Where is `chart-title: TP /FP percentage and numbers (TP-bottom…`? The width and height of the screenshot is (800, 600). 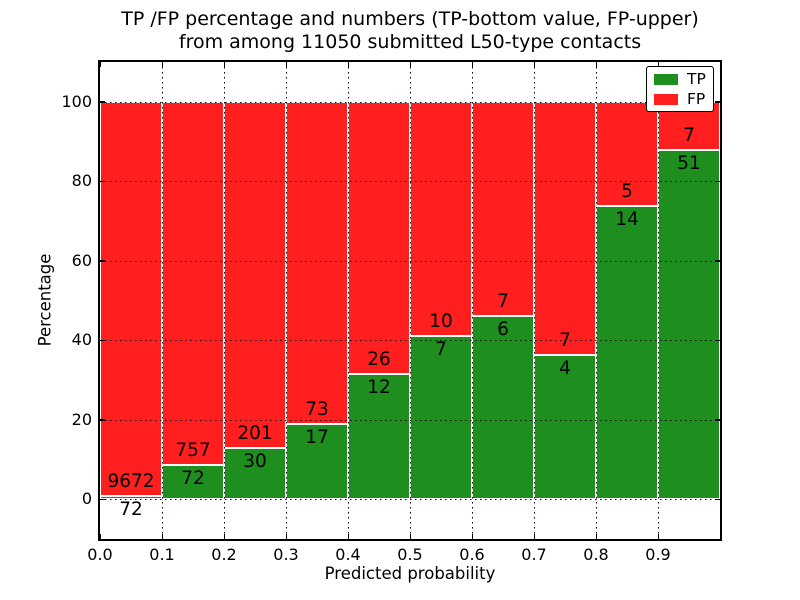
chart-title: TP /FP percentage and numbers (TP-bottom… is located at coordinates (410, 31).